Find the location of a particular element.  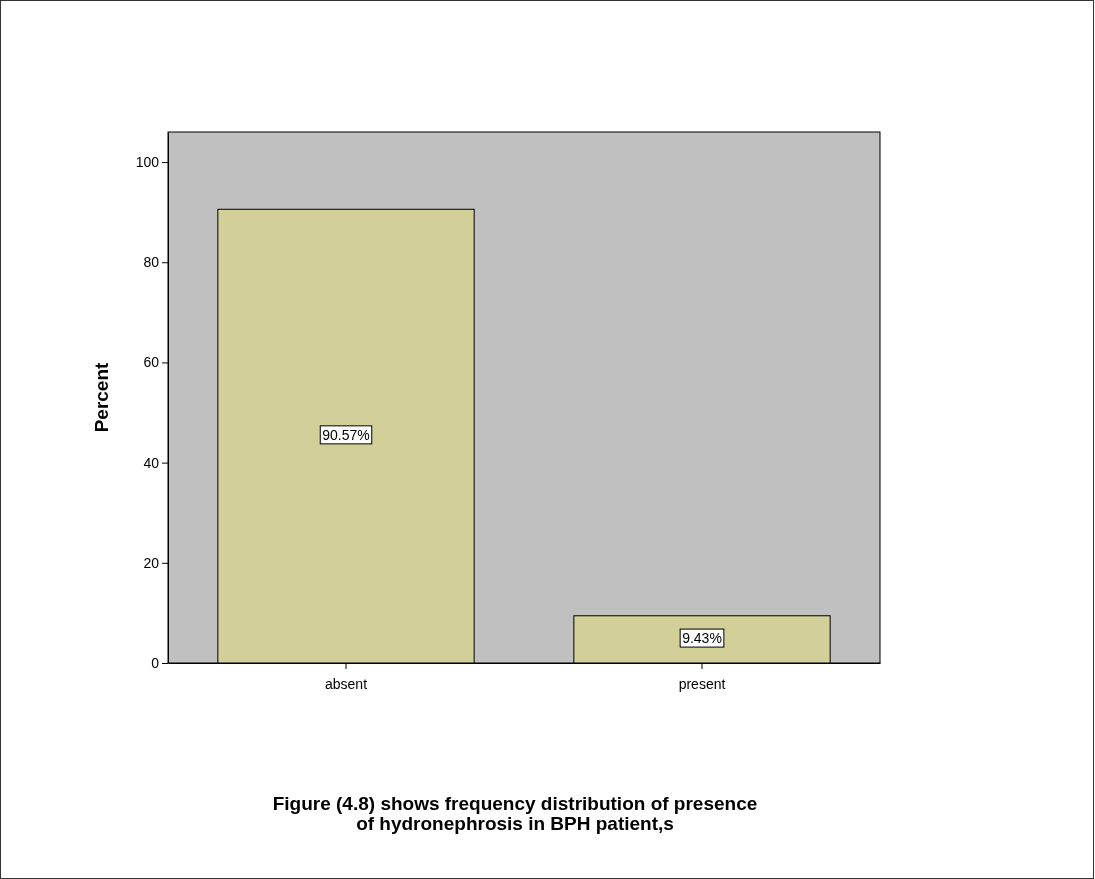

y-tick-label: 60 is located at coordinates (151, 362).